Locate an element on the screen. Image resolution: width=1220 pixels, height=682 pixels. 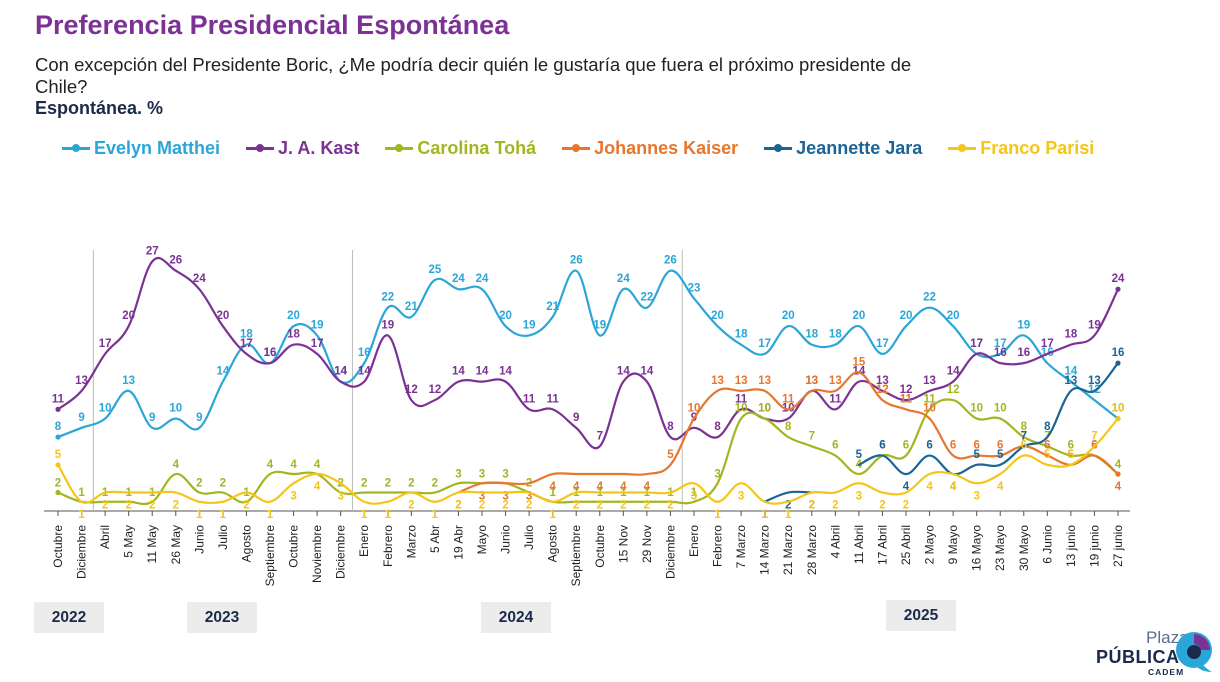
x-tick-label: Diciembre is located at coordinates (341, 552).